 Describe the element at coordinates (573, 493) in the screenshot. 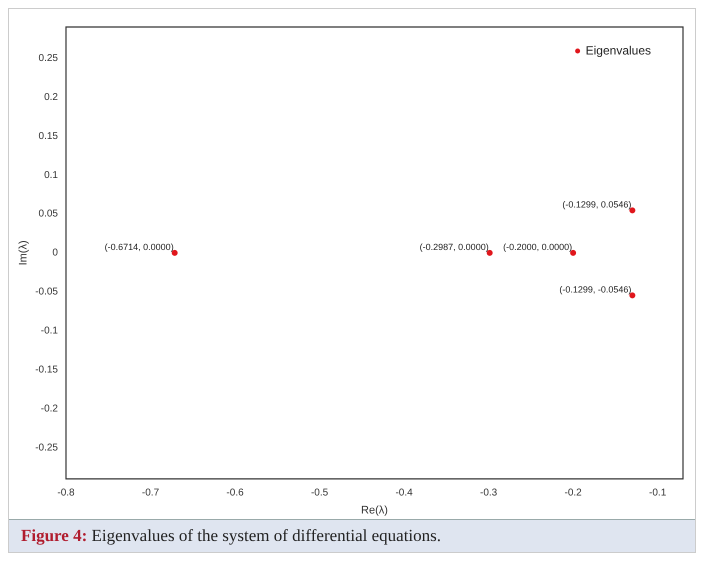

I see `x-tick-label: -0.2` at that location.